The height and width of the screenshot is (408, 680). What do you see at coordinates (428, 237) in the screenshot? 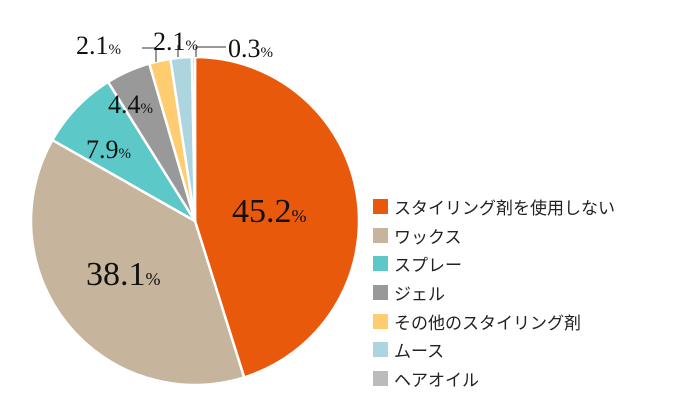
I see `legend-label: ワックス` at bounding box center [428, 237].